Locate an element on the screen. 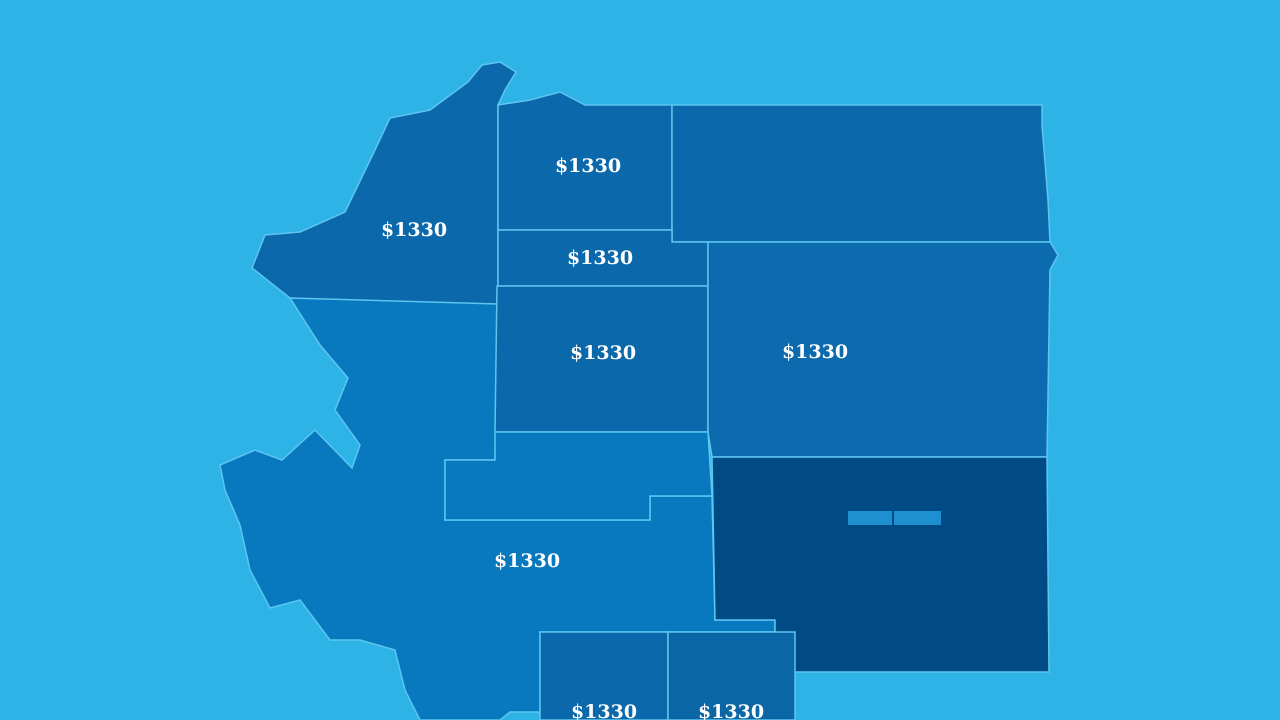 Image resolution: width=1280 pixels, height=720 pixels. region-south-strip is located at coordinates (578, 476).